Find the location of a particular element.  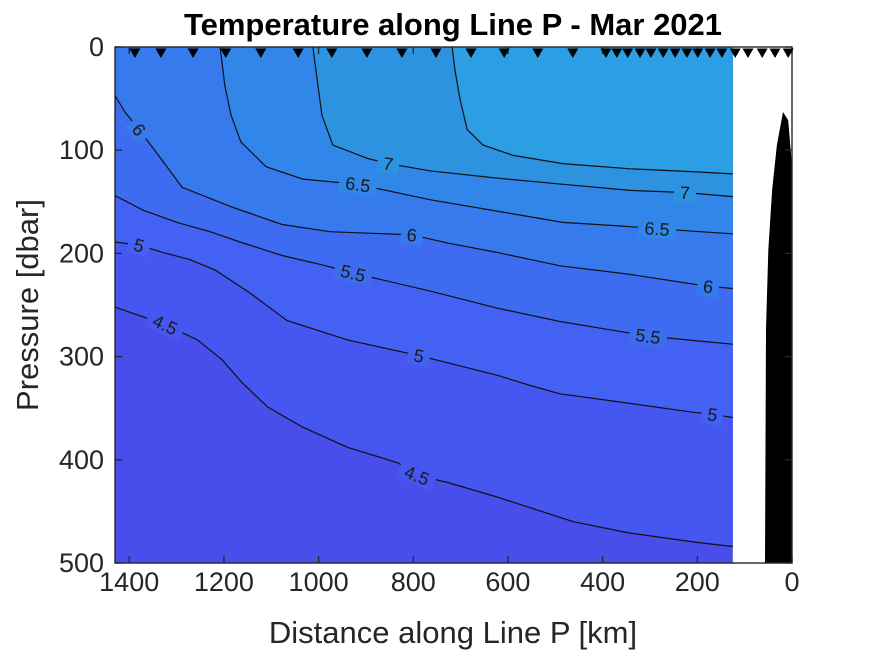

y-tick-label: 200 is located at coordinates (81, 253).